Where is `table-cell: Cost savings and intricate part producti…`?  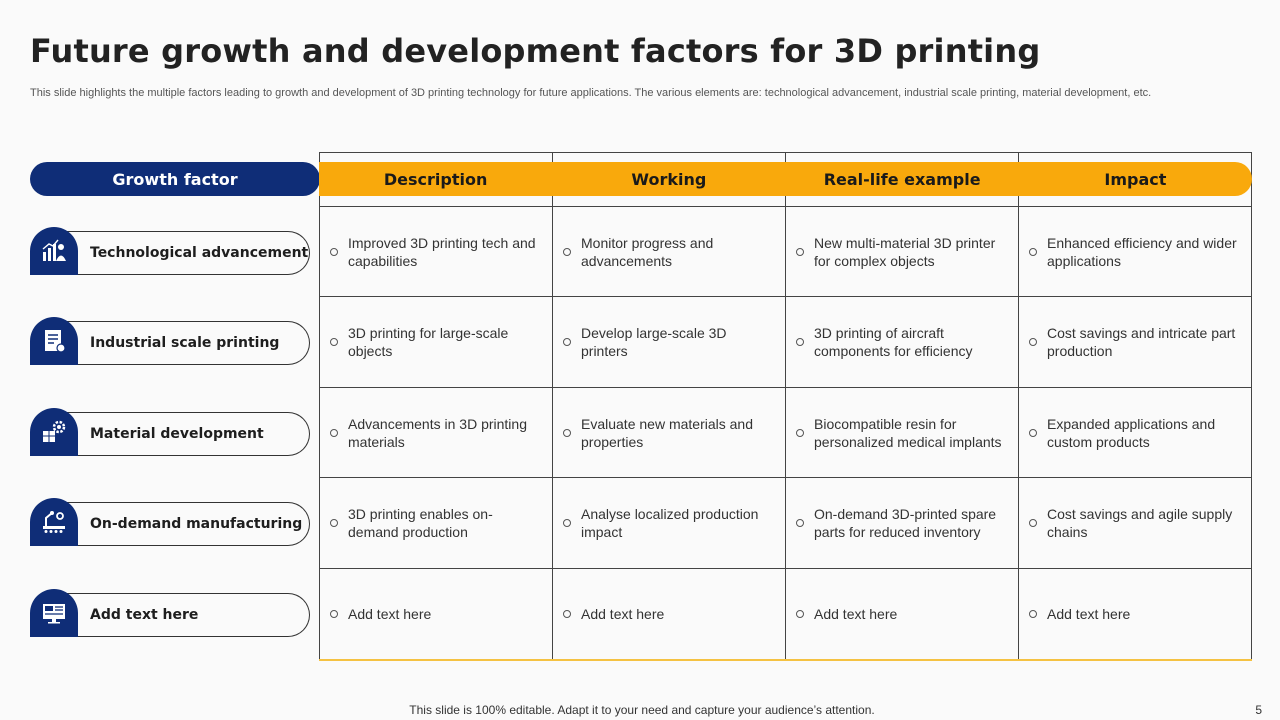
table-cell: Cost savings and intricate part producti… is located at coordinates (1135, 342).